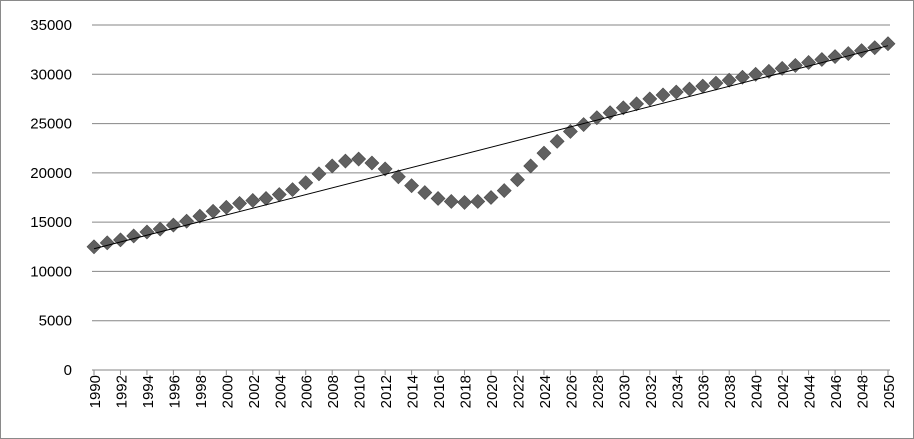 The width and height of the screenshot is (914, 439). What do you see at coordinates (757, 391) in the screenshot?
I see `x-tick-label: 2040` at bounding box center [757, 391].